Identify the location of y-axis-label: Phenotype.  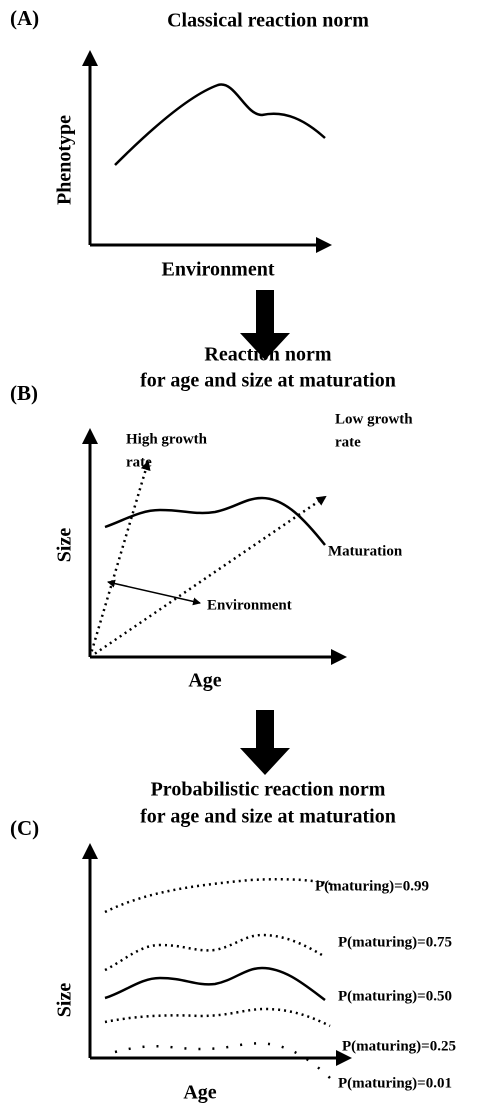
(65, 160).